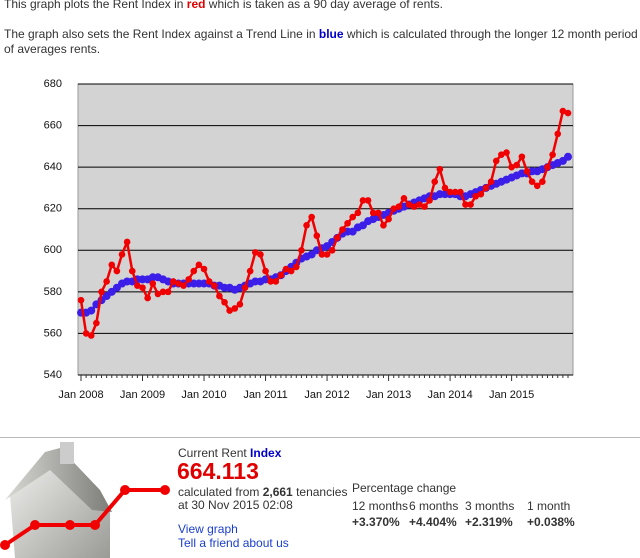  Describe the element at coordinates (464, 522) in the screenshot. I see `percentage-values: +3.370% +4.404% +2.319% +0.038%` at that location.